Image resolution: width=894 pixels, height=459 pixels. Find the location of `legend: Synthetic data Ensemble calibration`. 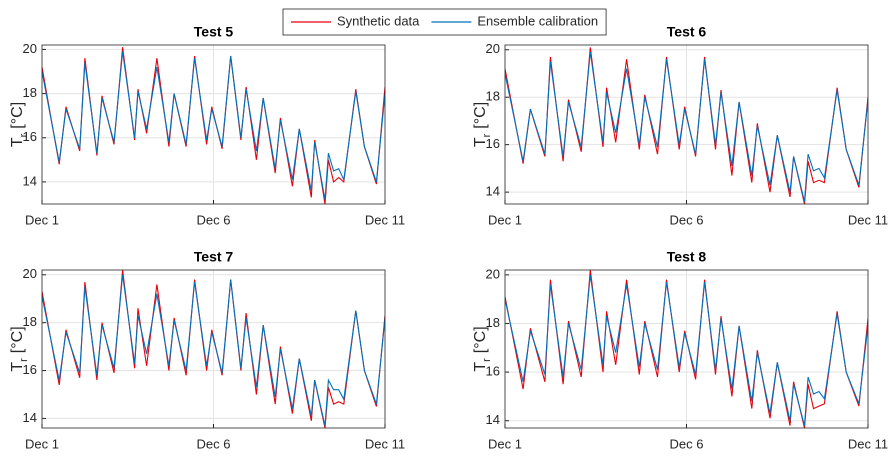

legend: Synthetic data Ensemble calibration is located at coordinates (444, 22).